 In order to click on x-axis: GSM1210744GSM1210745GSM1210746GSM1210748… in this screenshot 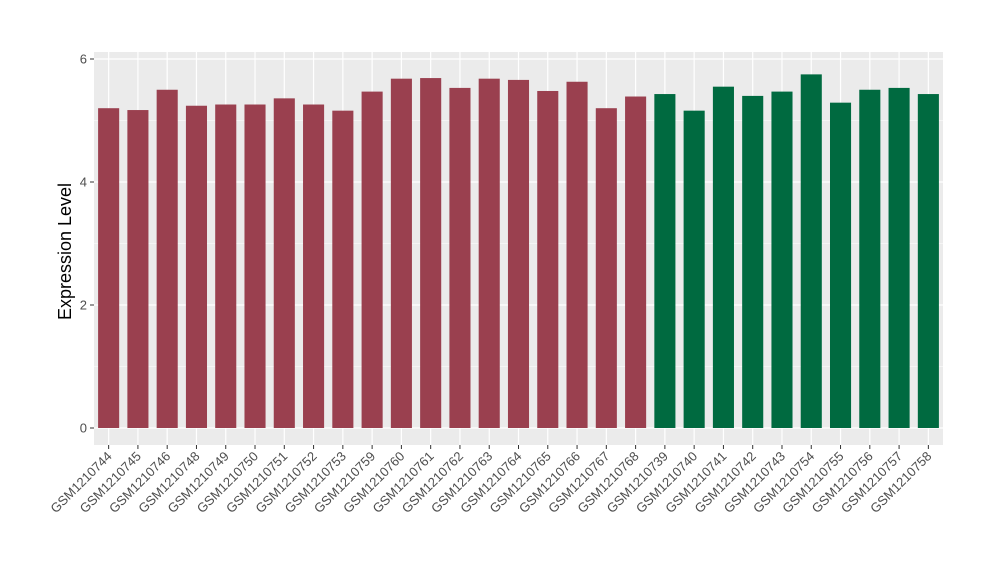, I will do `click(490, 480)`.